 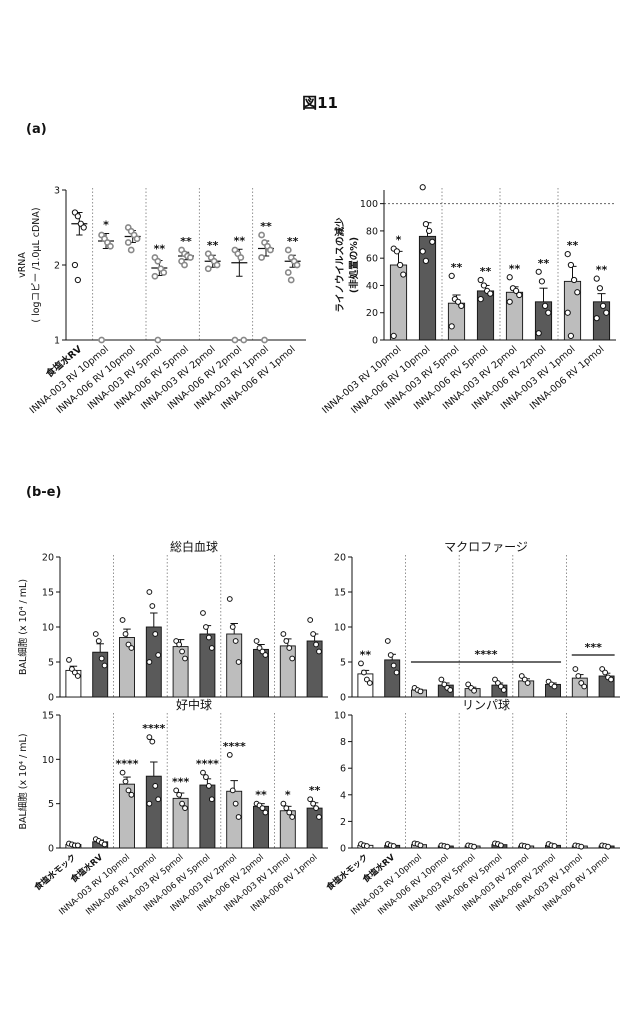 I want to click on y-tick-label: 8, so click(x=343, y=742).